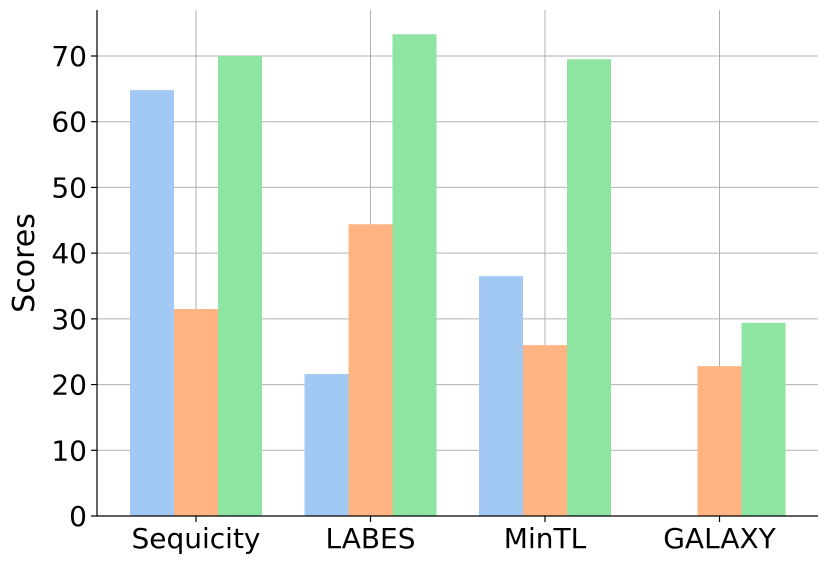  Describe the element at coordinates (195, 538) in the screenshot. I see `x-tick-label: Sequicity` at that location.